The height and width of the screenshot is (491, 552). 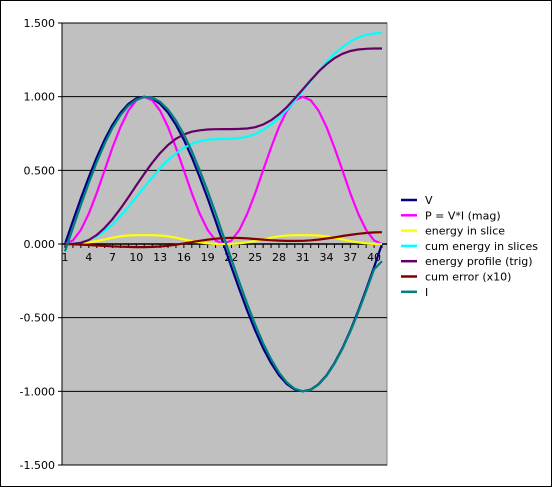 I want to click on y-axis: 1.500 1.000 0.500 0.000 -0.500 -1.000 -1.500, so click(x=41, y=244).